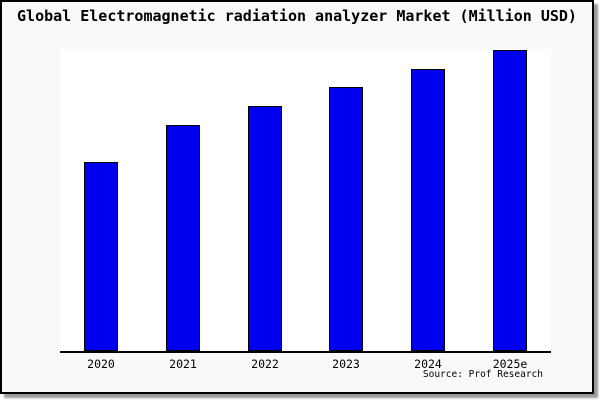 This screenshot has height=400, width=600. What do you see at coordinates (183, 364) in the screenshot?
I see `x-tick-label-2021: 2021` at bounding box center [183, 364].